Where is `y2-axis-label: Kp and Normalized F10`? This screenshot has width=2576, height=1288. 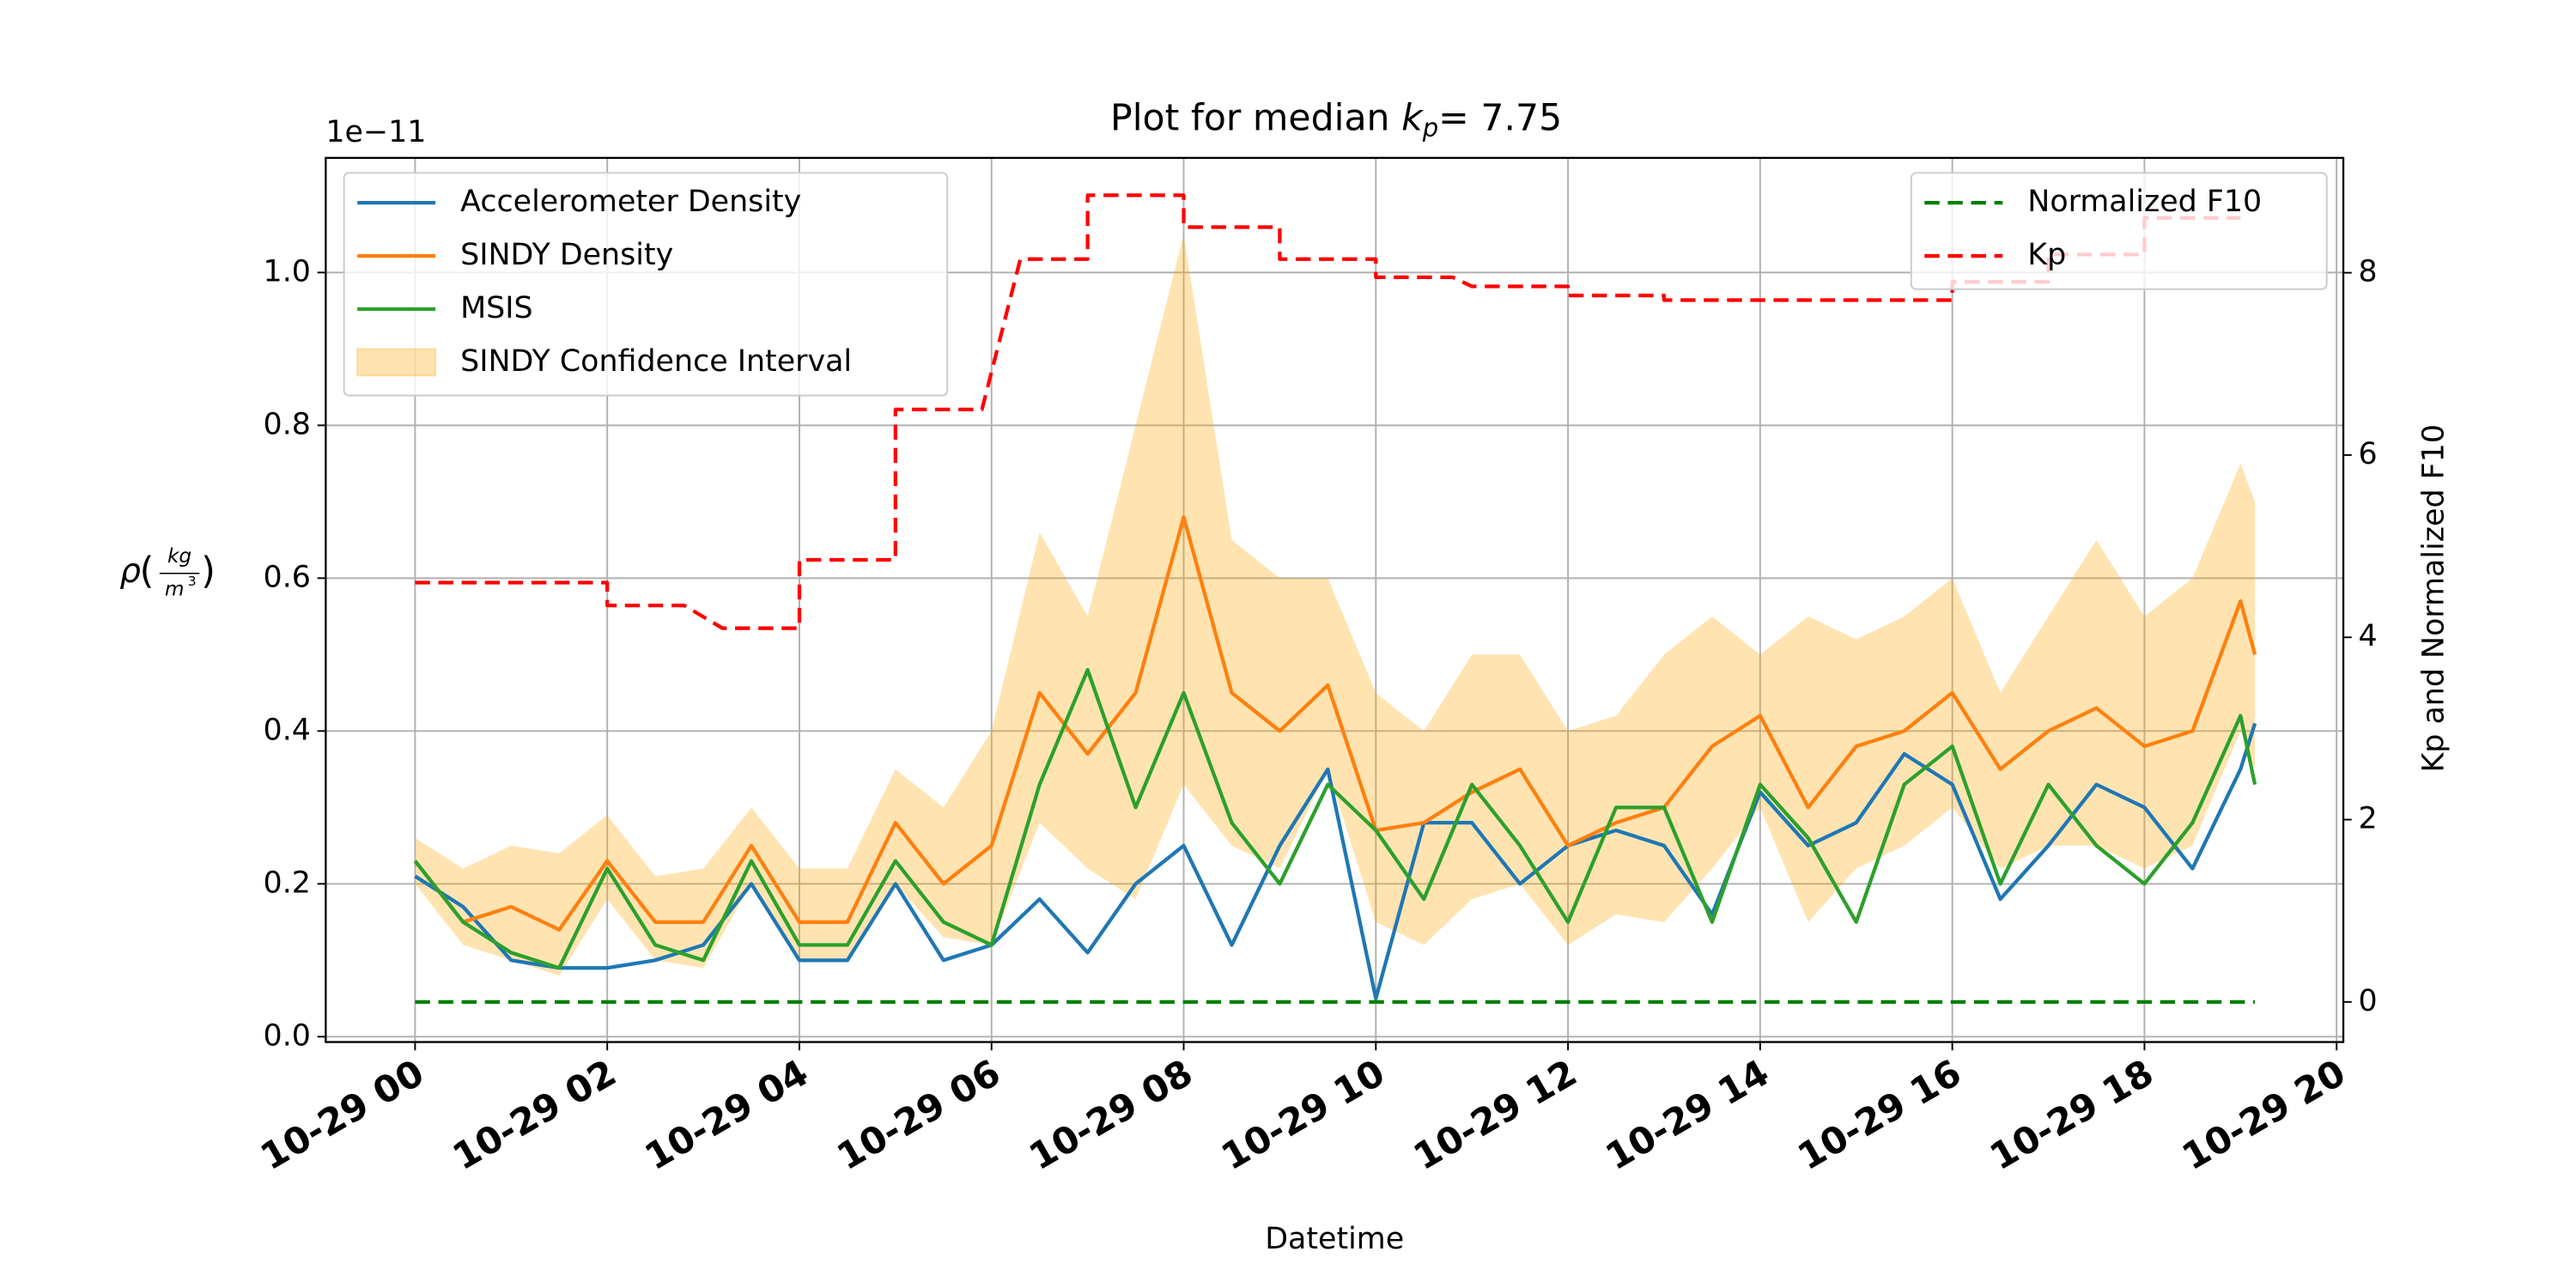
y2-axis-label: Kp and Normalized F10 is located at coordinates (2434, 598).